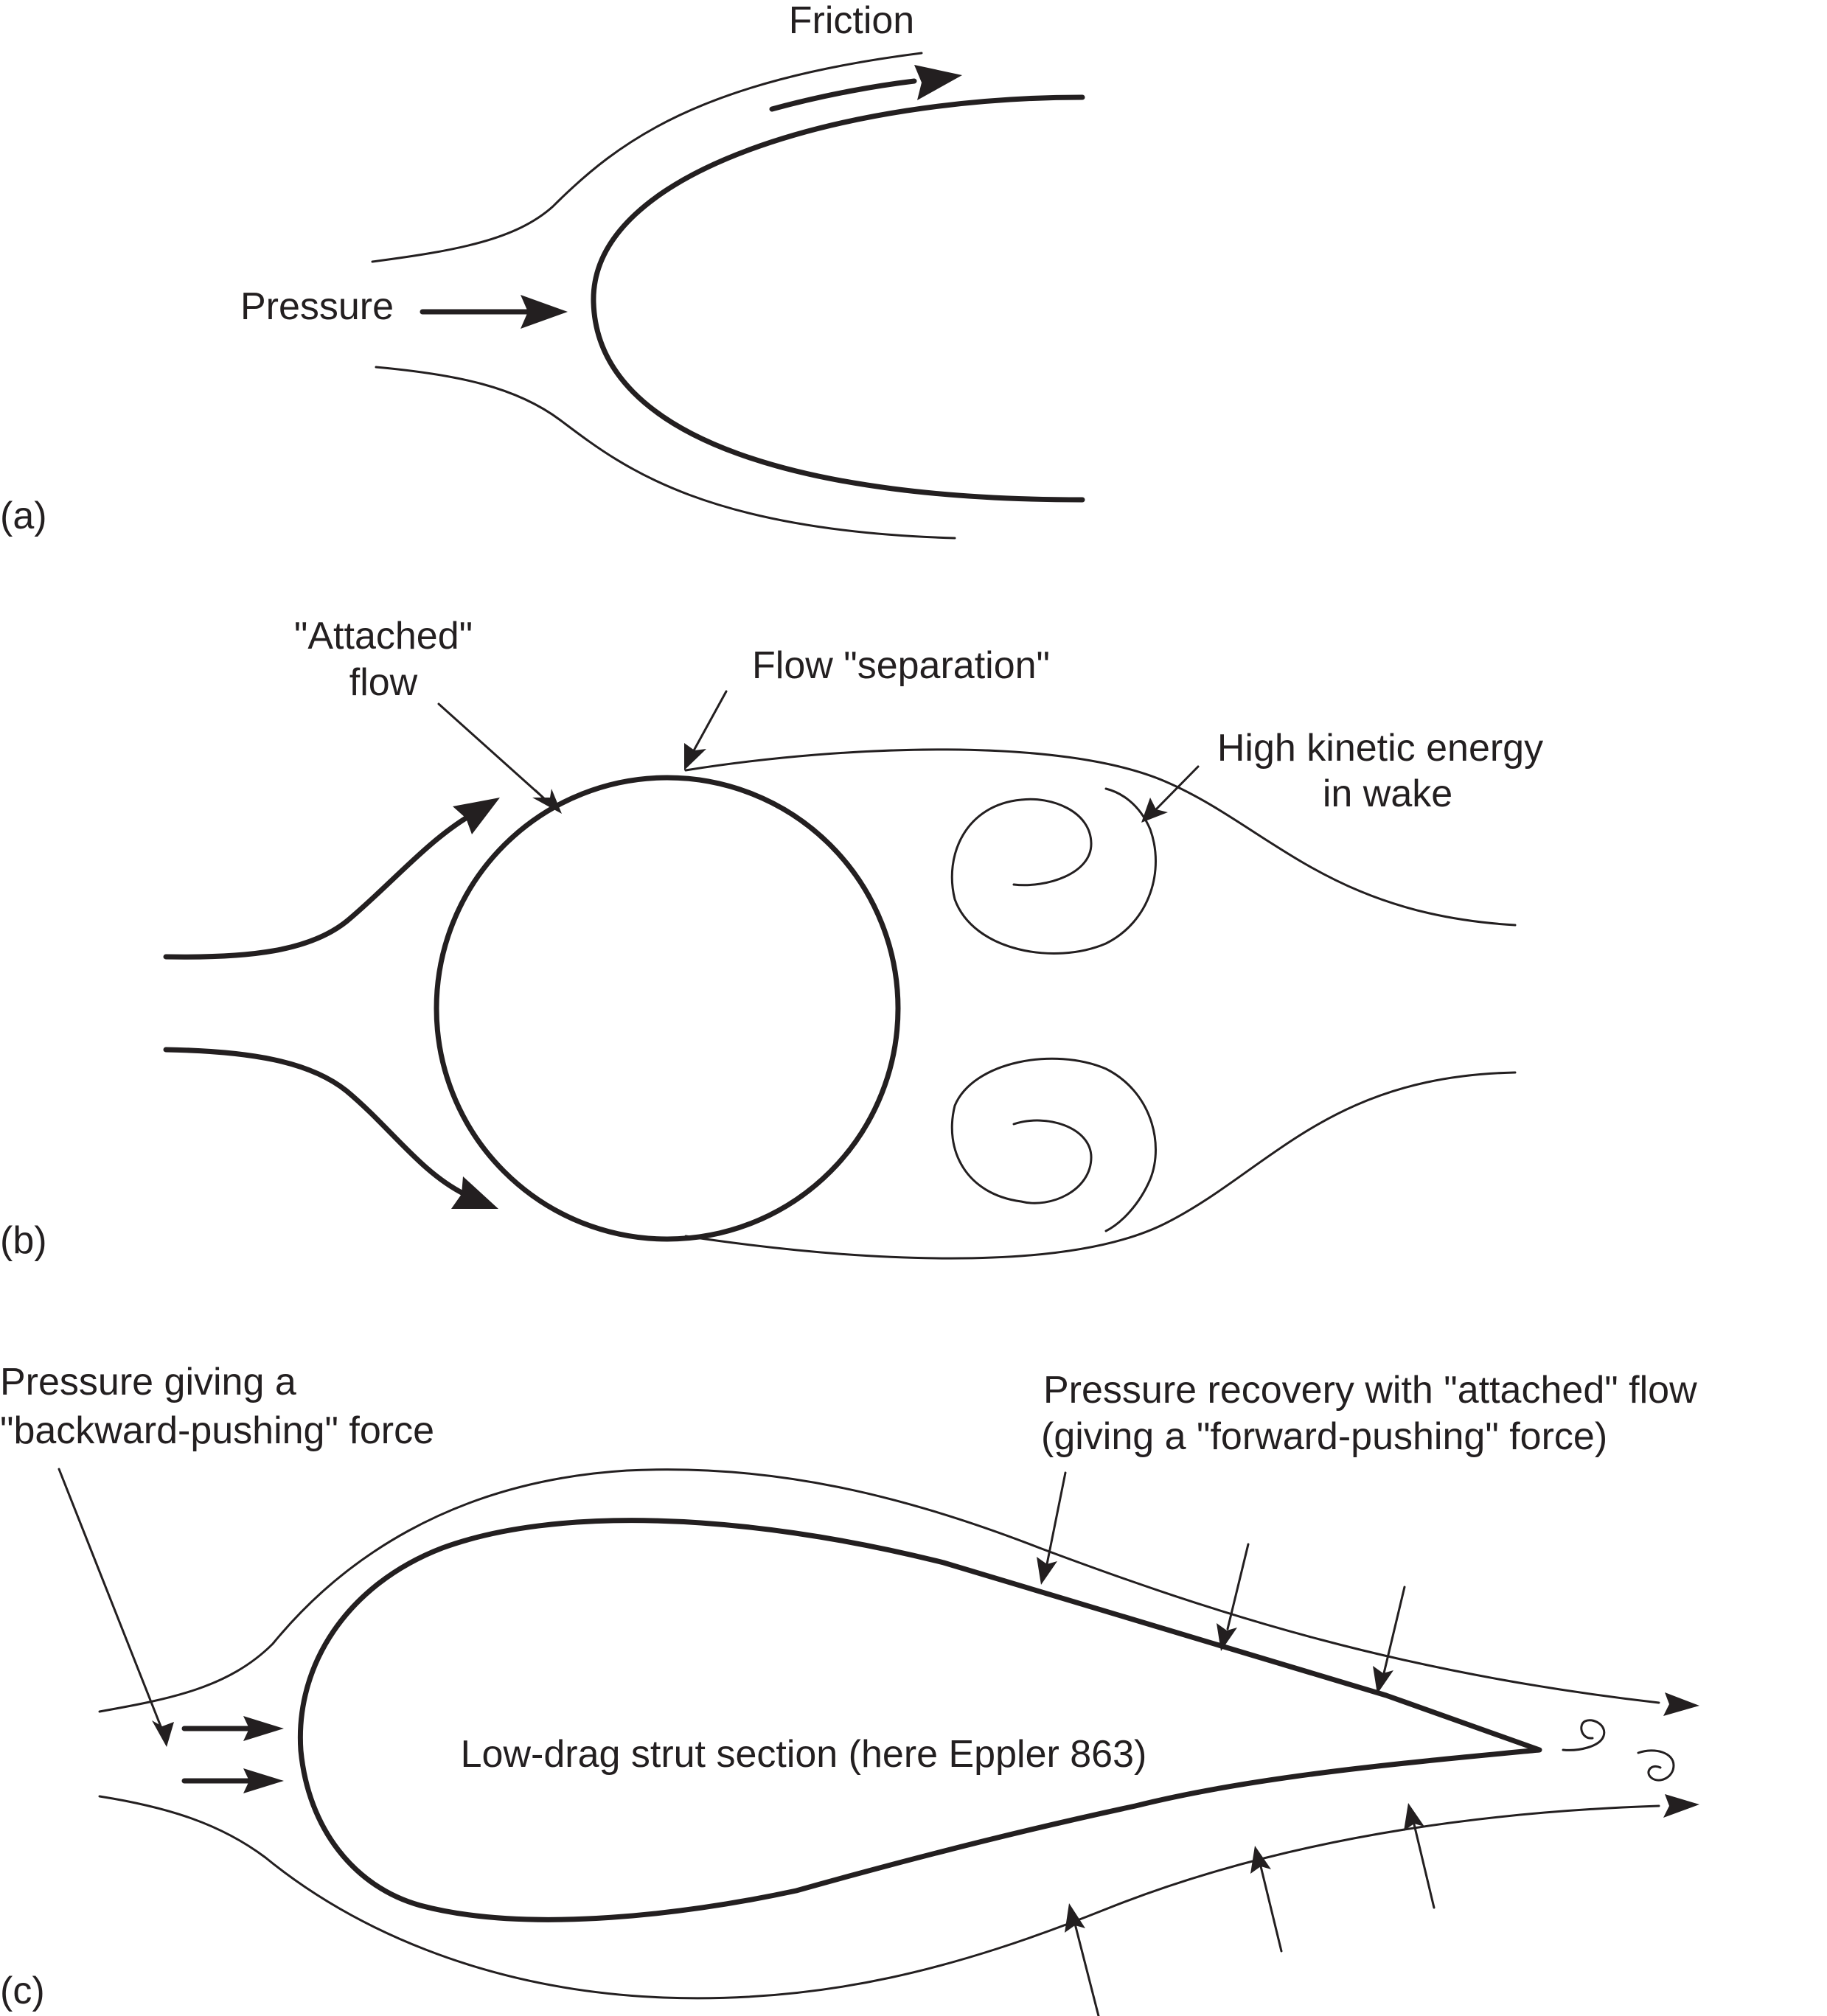 This screenshot has width=1827, height=2016. What do you see at coordinates (148, 1382) in the screenshot?
I see `backward-force-label-line1: Pressure giving a` at bounding box center [148, 1382].